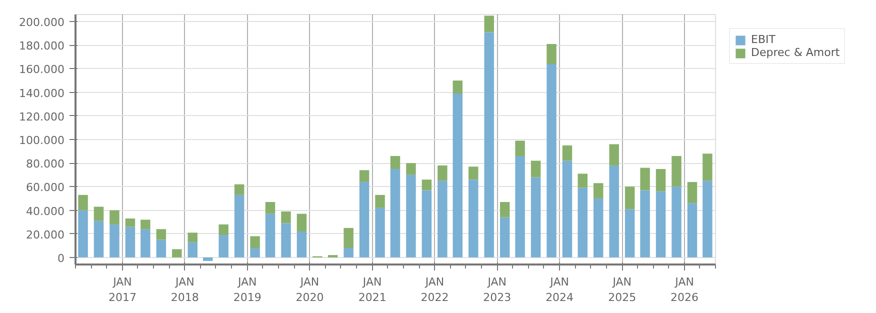 This screenshot has height=313, width=876. Describe the element at coordinates (560, 290) in the screenshot. I see `x-tick-label: JAN 2024` at that location.